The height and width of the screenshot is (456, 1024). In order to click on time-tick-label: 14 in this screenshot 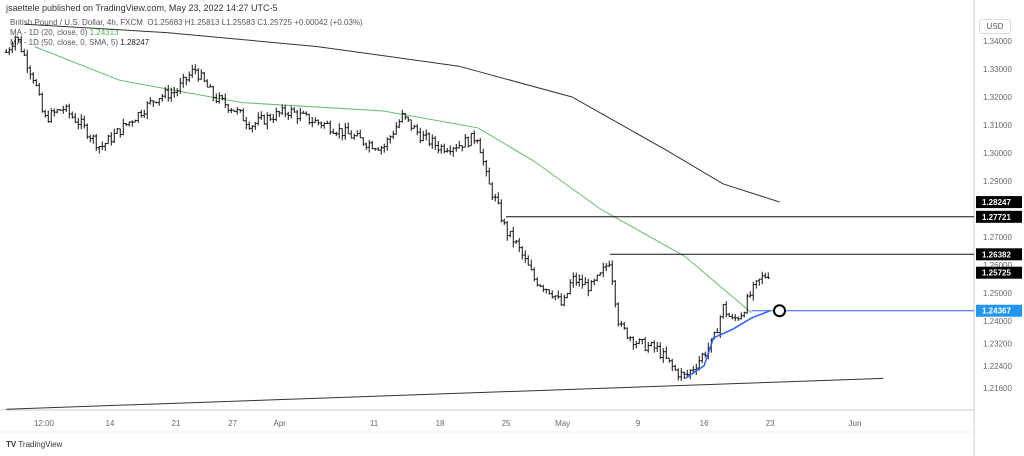, I will do `click(110, 423)`.